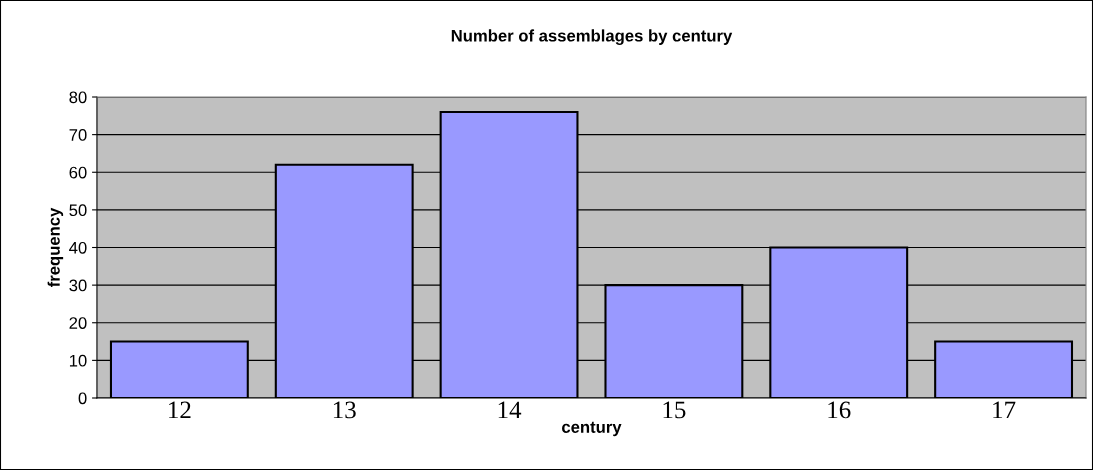 The image size is (1093, 470). Describe the element at coordinates (78, 210) in the screenshot. I see `y-tick-label: 50` at that location.